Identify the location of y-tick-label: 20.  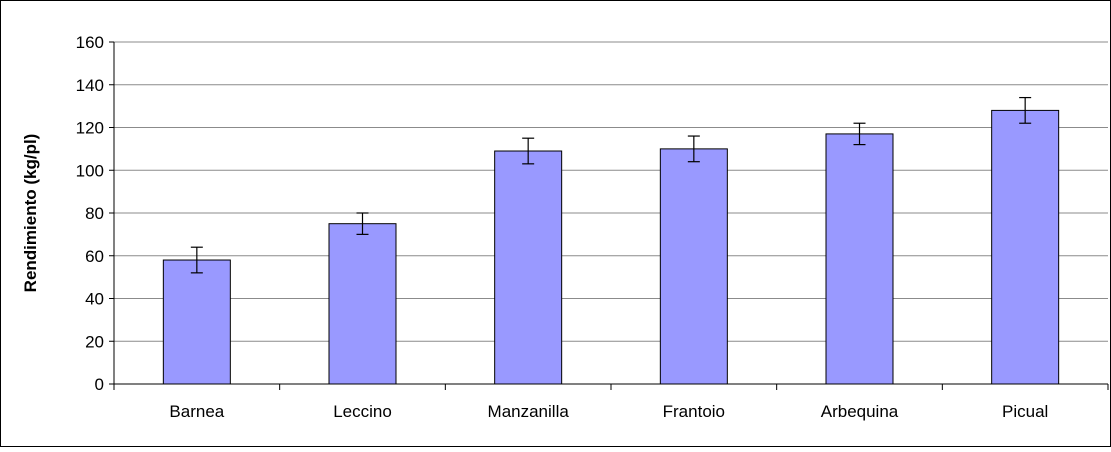
(94, 341).